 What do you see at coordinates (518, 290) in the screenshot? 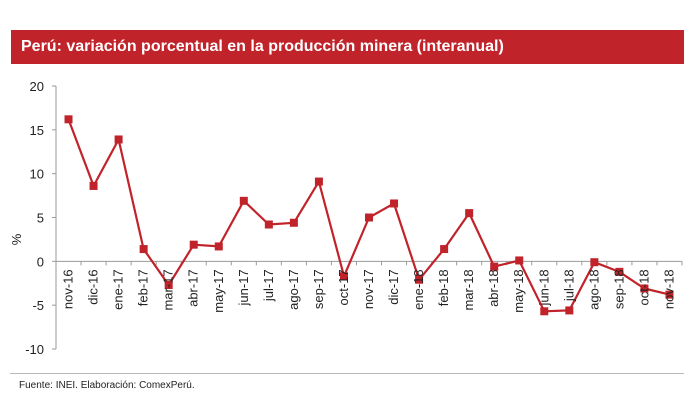
I see `x-tick-label: may-18` at bounding box center [518, 290].